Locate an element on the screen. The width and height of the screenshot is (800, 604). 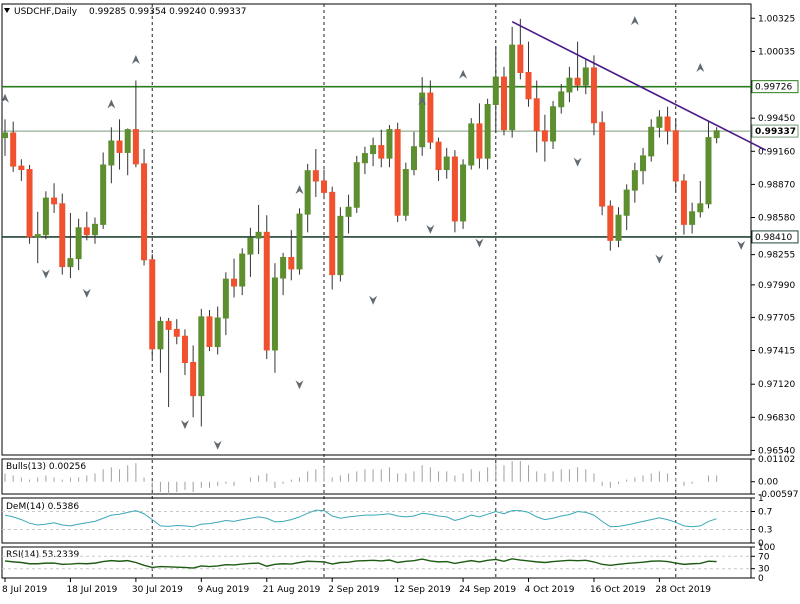
price-tick-label: 0.99160 is located at coordinates (776, 152).